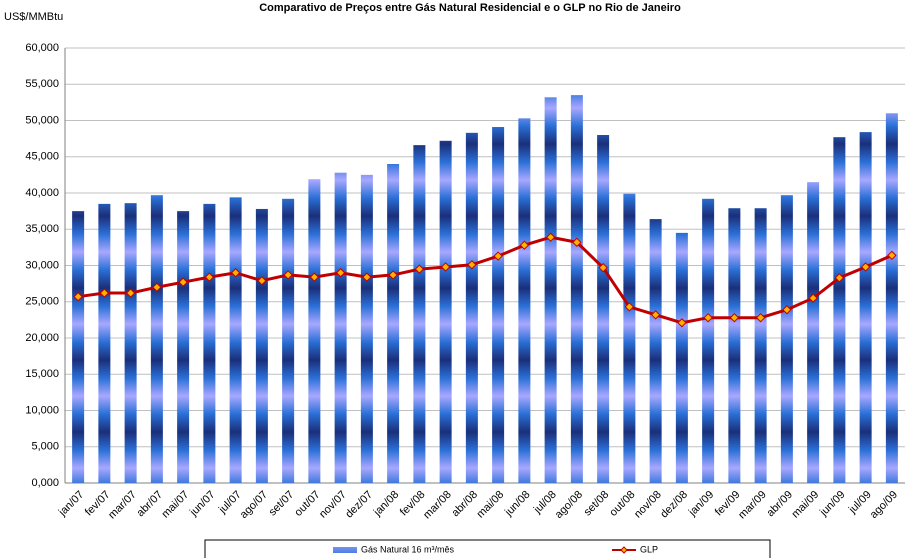 Image resolution: width=905 pixels, height=558 pixels. I want to click on x-tick-label: jun/08, so click(517, 504).